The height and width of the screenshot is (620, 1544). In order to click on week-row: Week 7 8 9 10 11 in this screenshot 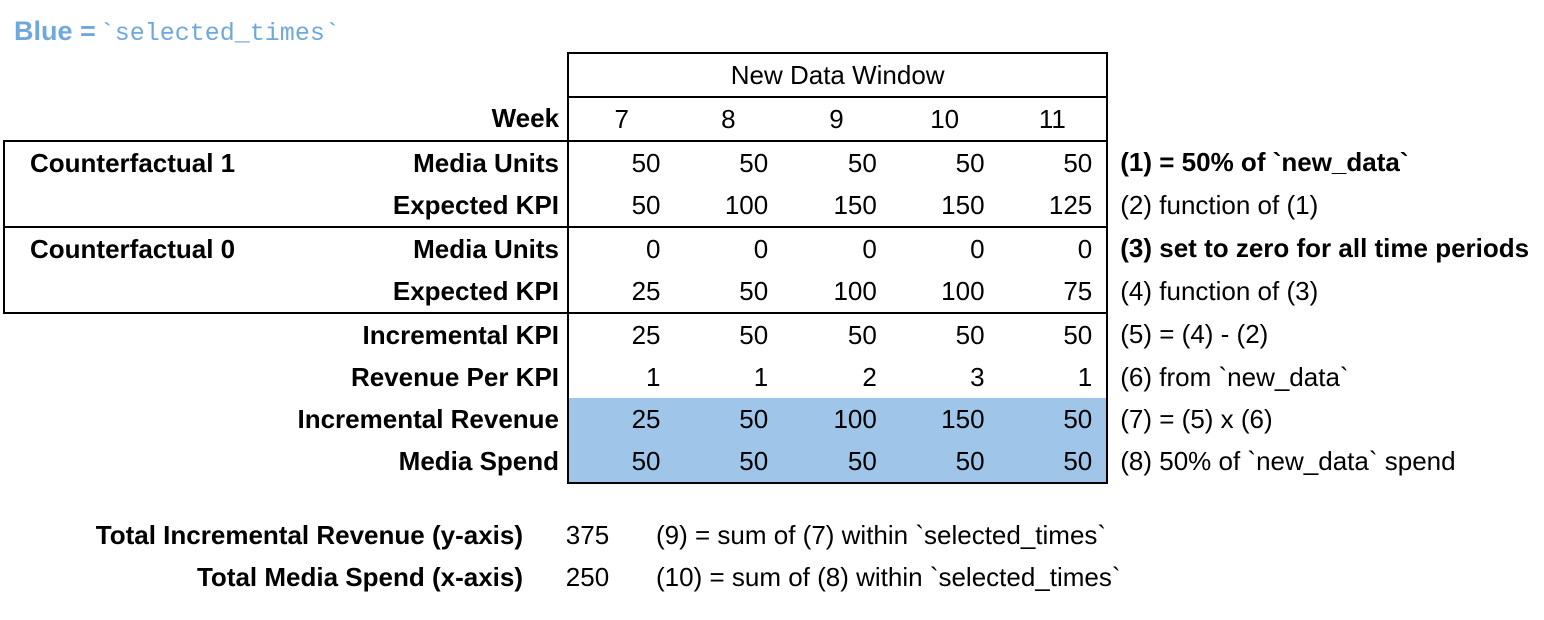, I will do `click(773, 119)`.